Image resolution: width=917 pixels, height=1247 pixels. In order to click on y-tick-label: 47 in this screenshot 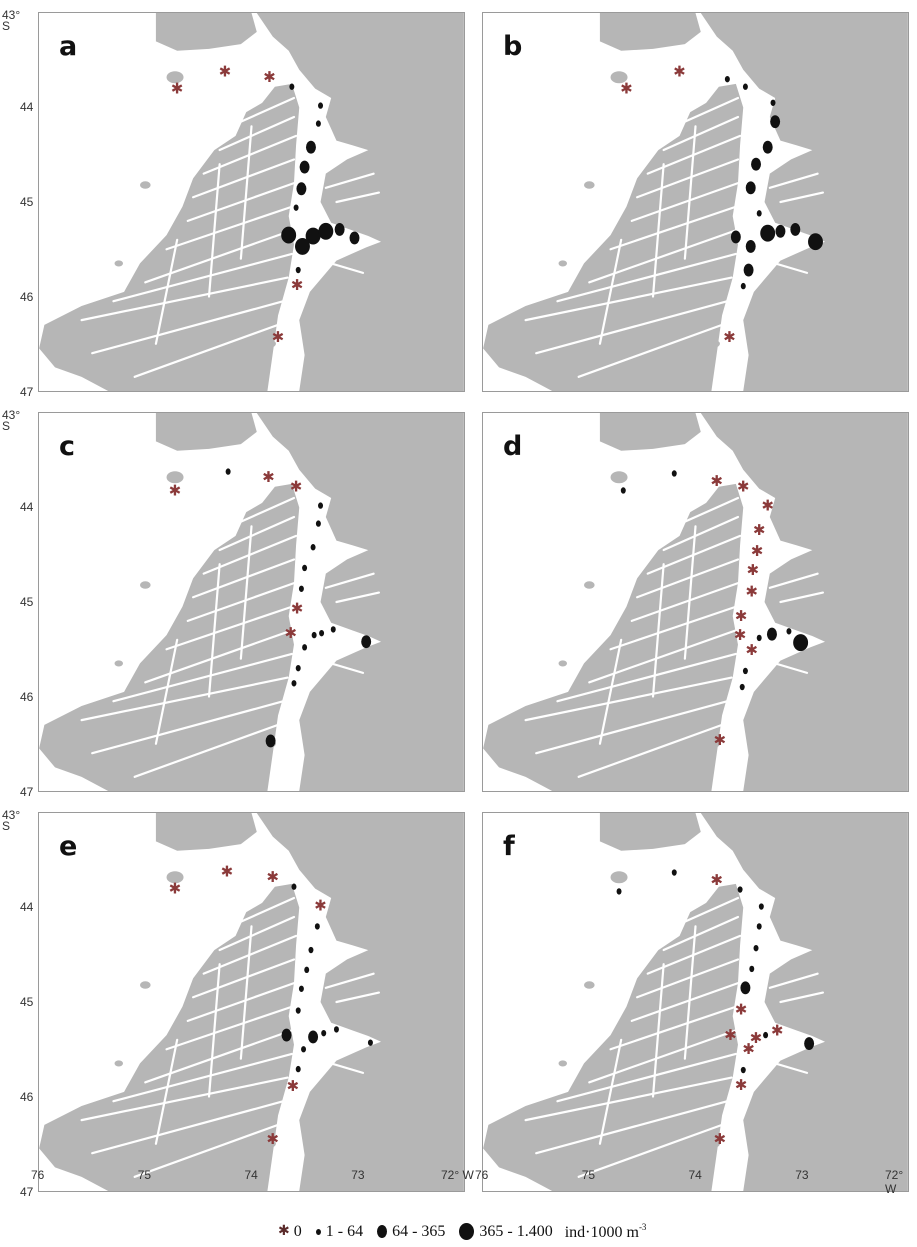, I will do `click(27, 392)`.